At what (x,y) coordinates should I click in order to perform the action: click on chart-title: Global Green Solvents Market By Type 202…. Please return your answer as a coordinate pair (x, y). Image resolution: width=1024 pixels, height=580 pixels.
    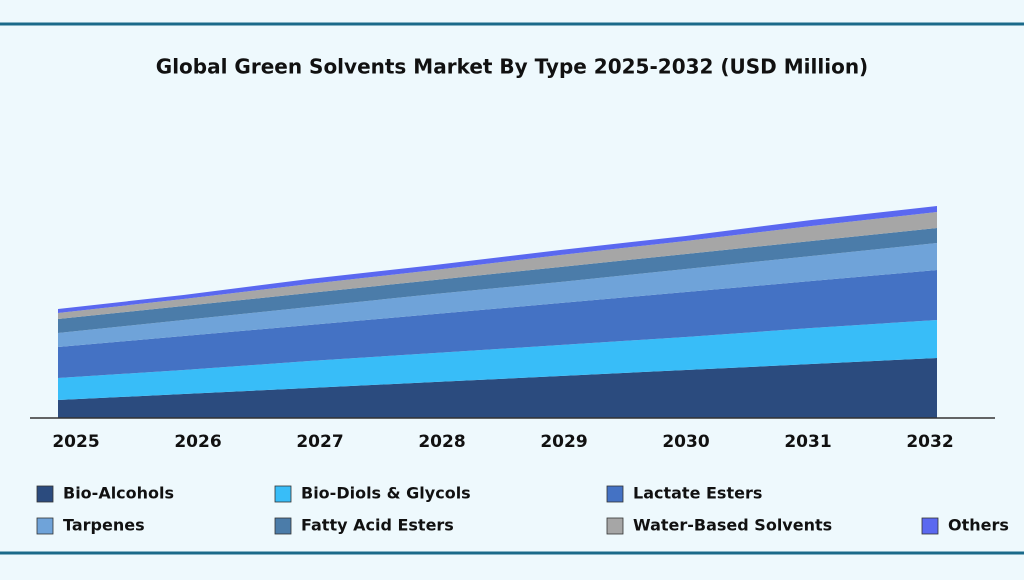
    Looking at the image, I should click on (512, 67).